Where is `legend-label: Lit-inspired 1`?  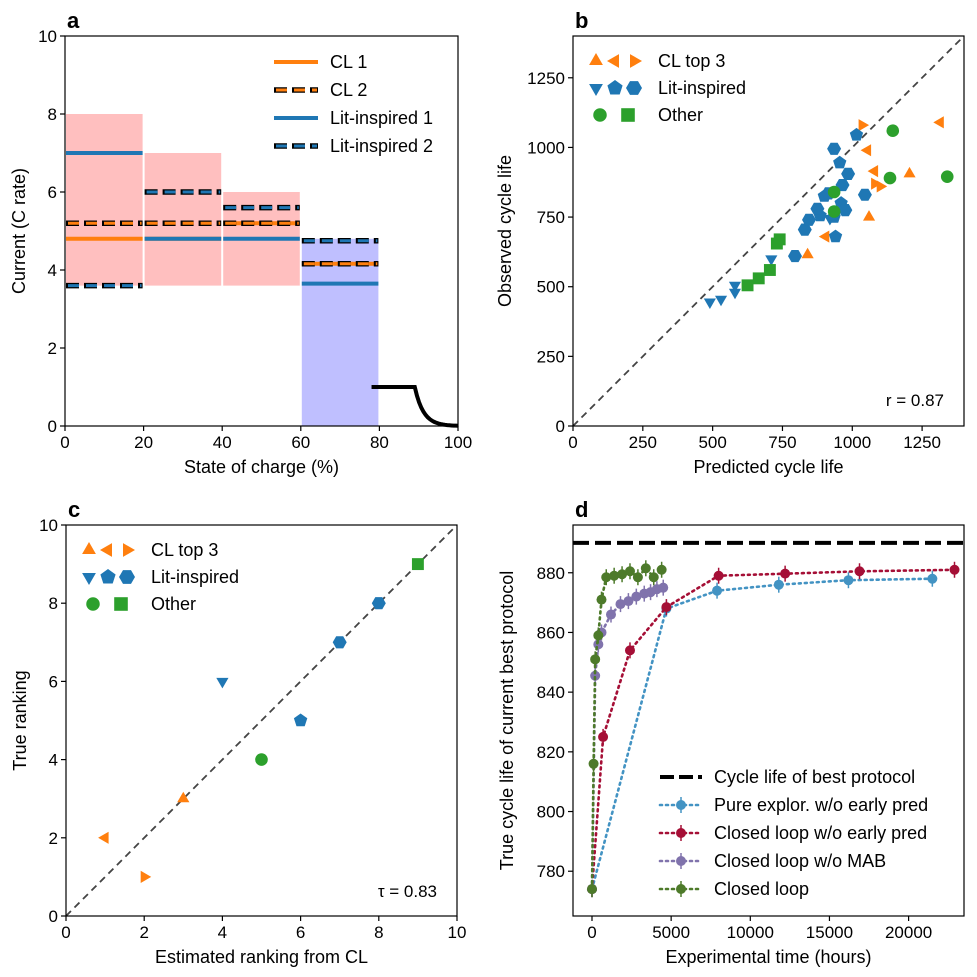 legend-label: Lit-inspired 1 is located at coordinates (381, 118).